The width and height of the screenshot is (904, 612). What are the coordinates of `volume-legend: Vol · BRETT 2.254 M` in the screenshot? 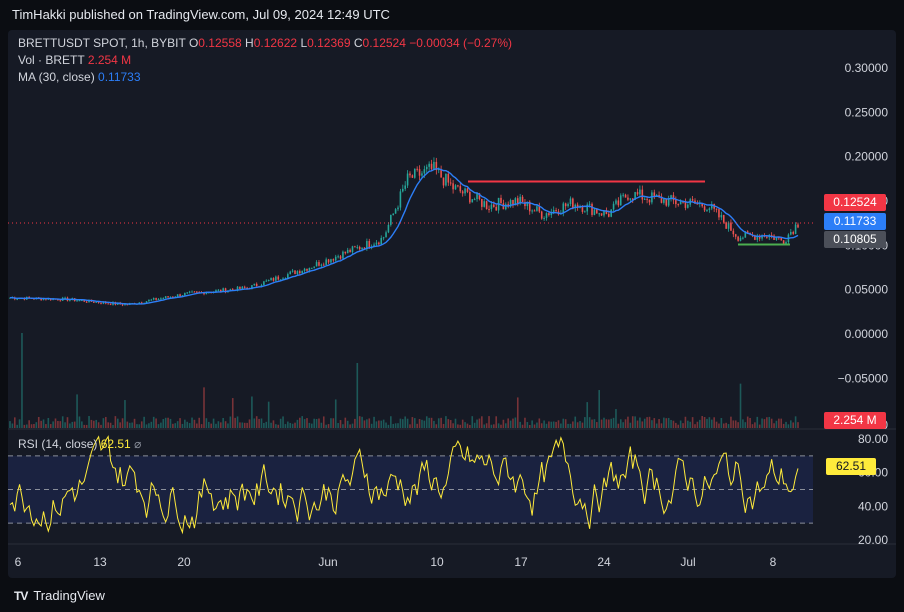 It's located at (74, 60).